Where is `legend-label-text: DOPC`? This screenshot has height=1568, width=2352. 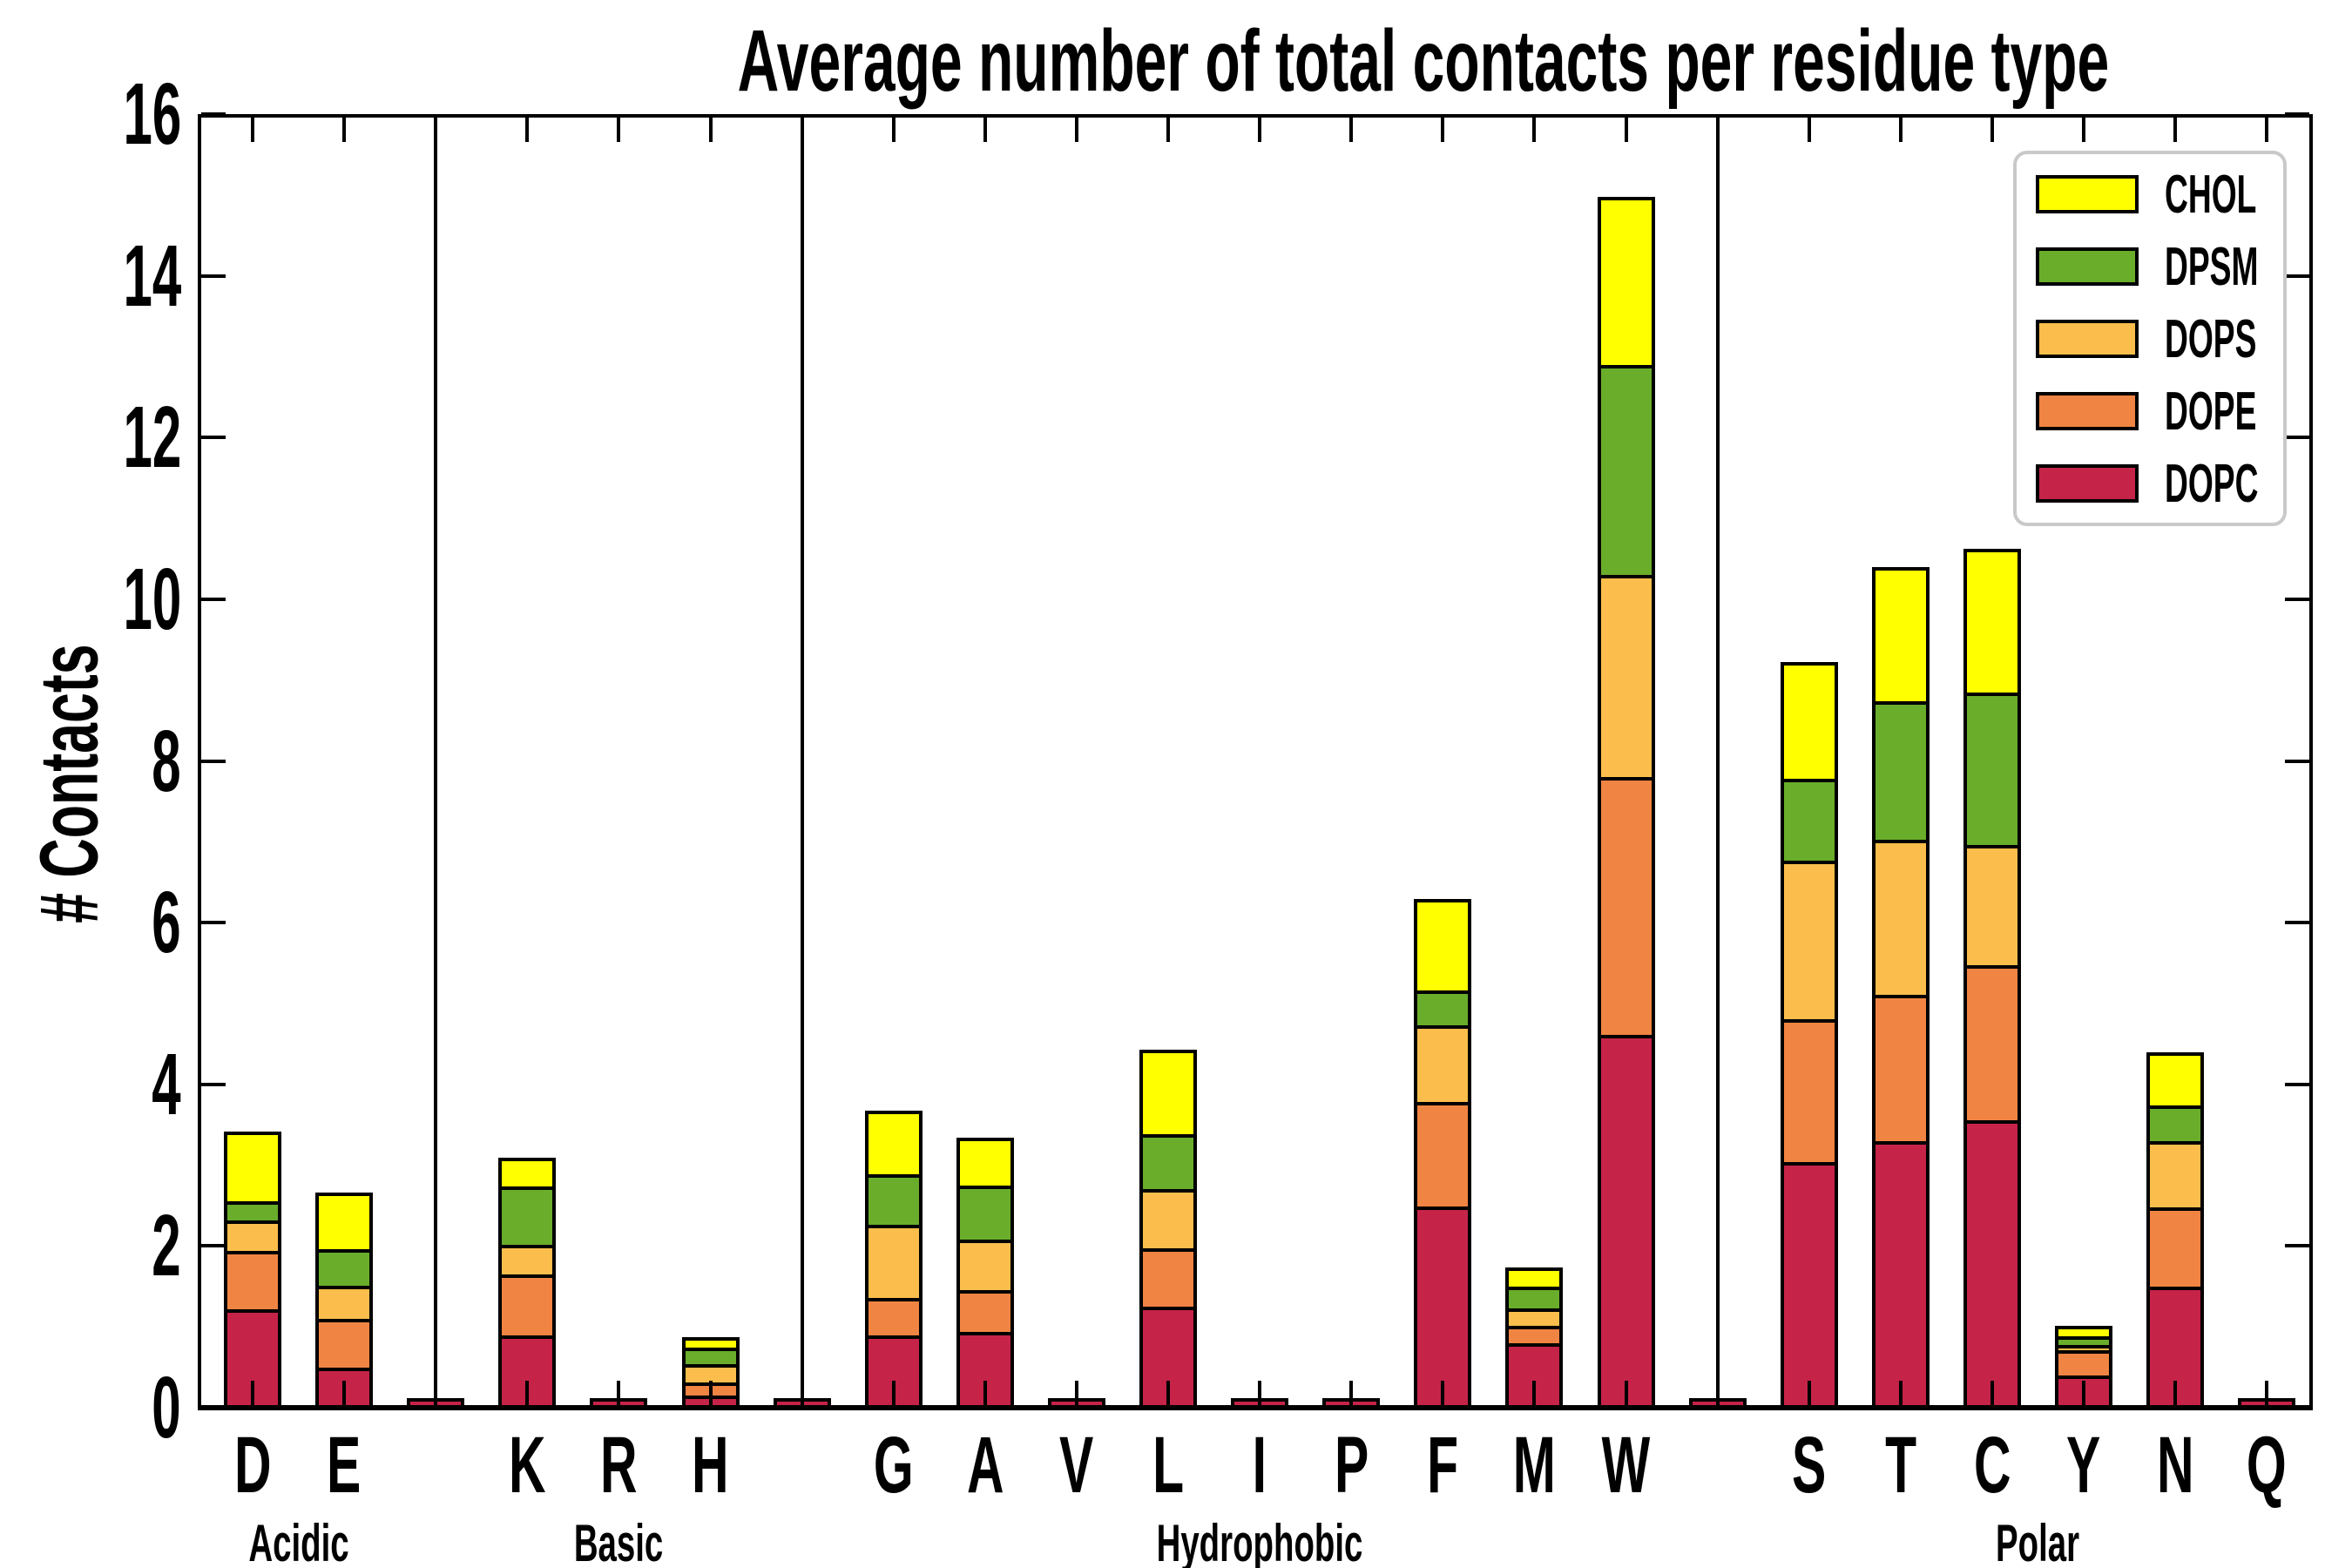
legend-label-text: DOPC is located at coordinates (2212, 484).